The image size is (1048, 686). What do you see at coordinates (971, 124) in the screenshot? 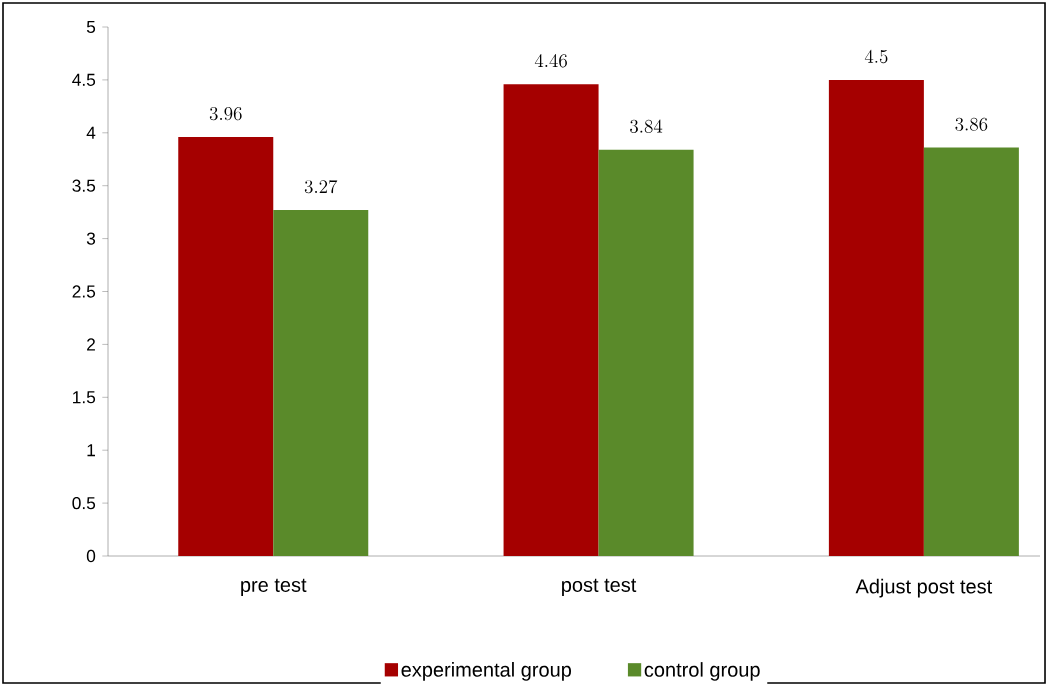
I see `data-label: 3.86` at bounding box center [971, 124].